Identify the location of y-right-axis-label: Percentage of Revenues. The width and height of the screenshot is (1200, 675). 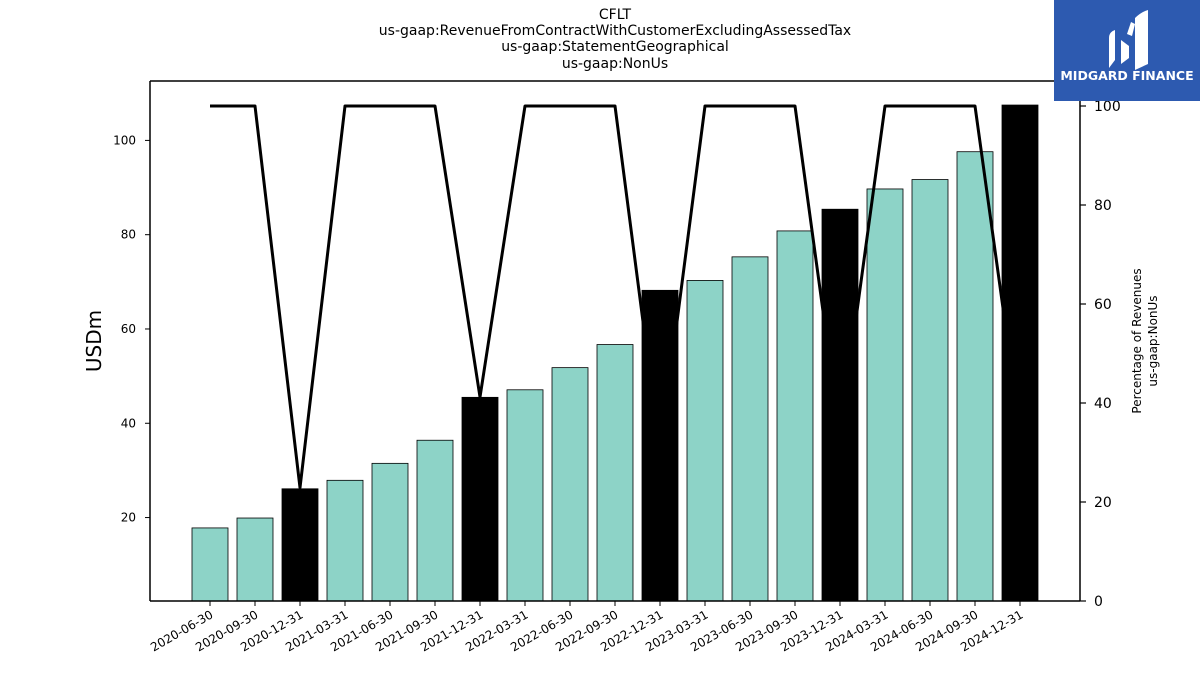
(1137, 340).